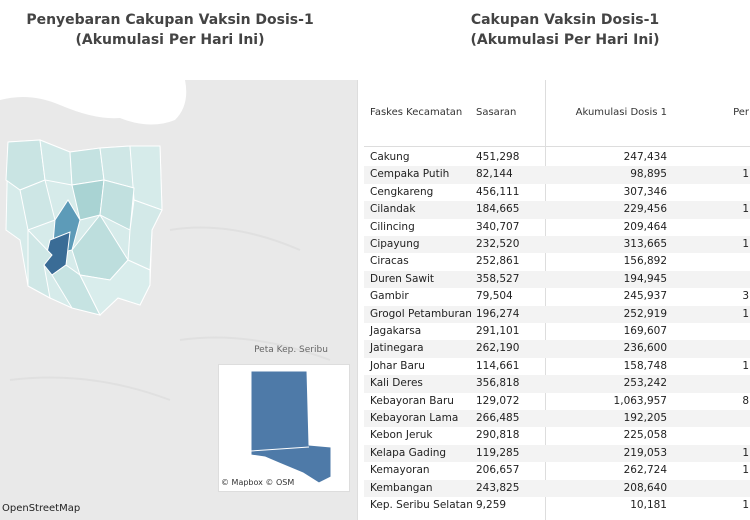 The height and width of the screenshot is (520, 750). I want to click on cell-sasaran: 290,818, so click(498, 435).